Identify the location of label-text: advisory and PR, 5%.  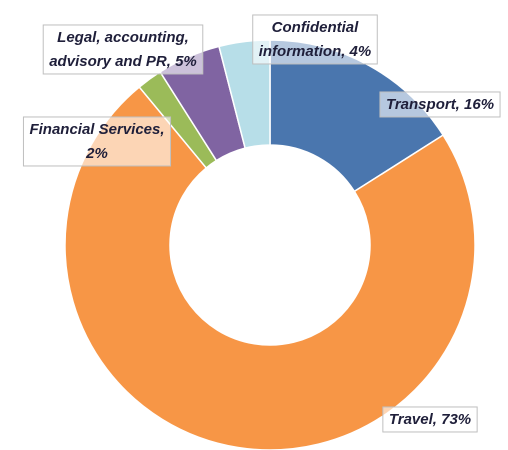
(123, 61).